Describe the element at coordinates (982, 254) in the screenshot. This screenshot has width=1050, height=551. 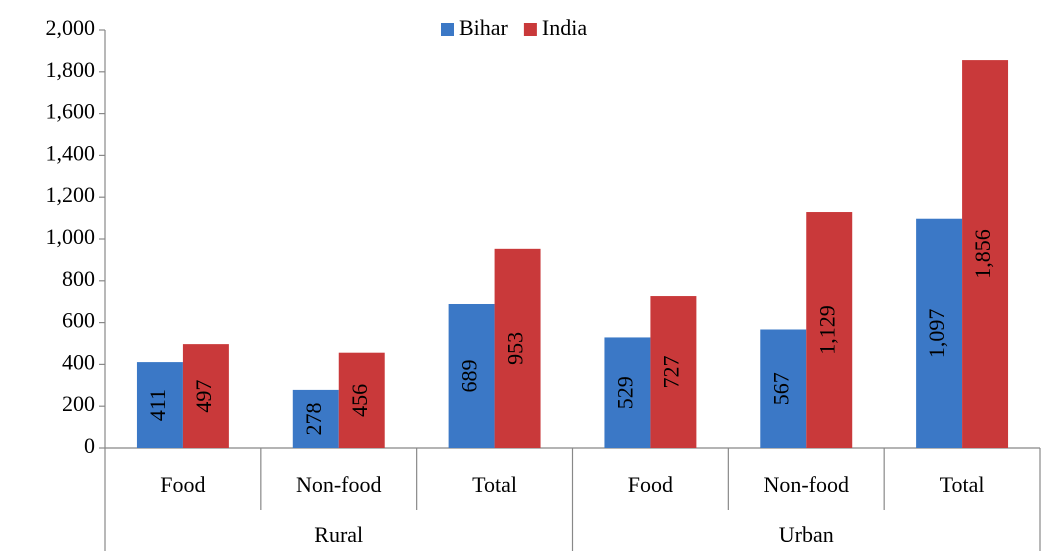
I see `value-label: 1,856` at that location.